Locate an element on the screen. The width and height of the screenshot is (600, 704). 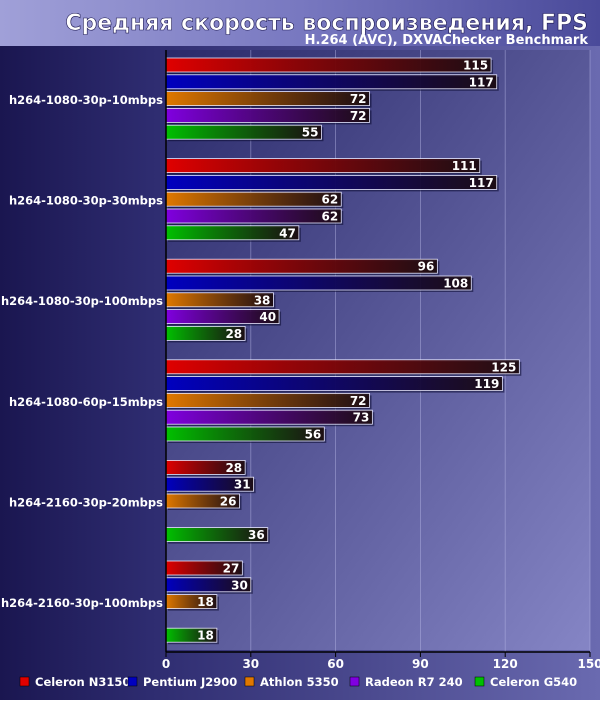
chart-subtitle: H.264 (AVC), DXVAChecker Benchmark is located at coordinates (447, 40).